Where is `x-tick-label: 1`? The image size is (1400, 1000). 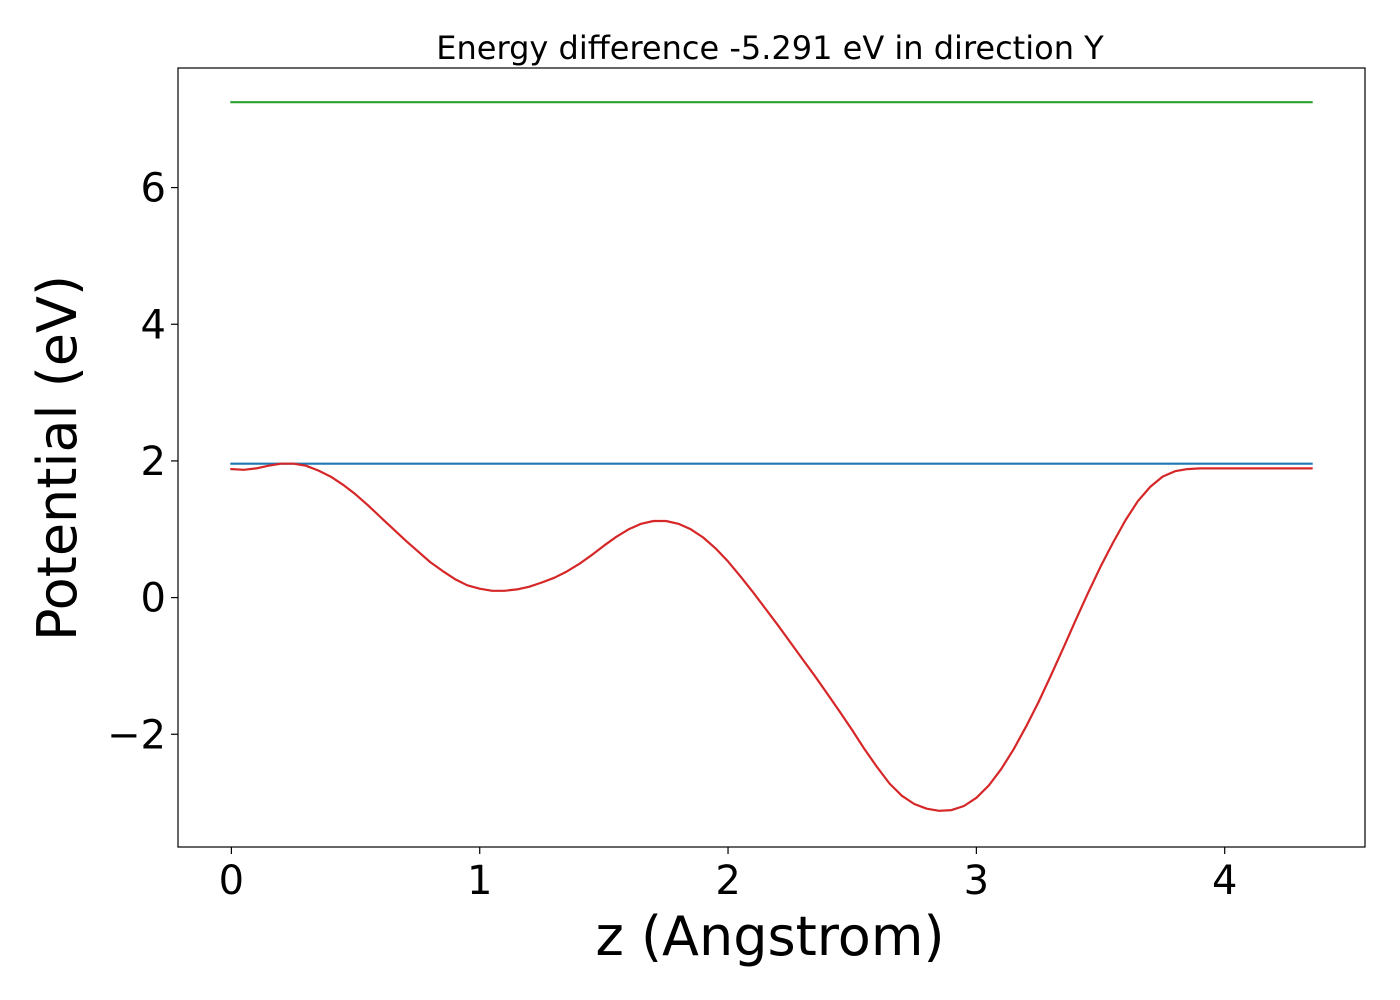 x-tick-label: 1 is located at coordinates (479, 881).